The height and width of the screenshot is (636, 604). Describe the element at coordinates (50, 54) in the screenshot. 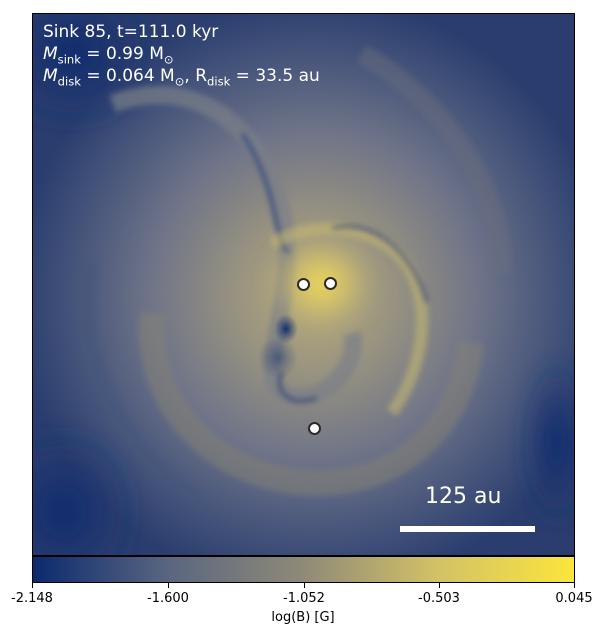

I see `title-line-2-symbol: M` at that location.